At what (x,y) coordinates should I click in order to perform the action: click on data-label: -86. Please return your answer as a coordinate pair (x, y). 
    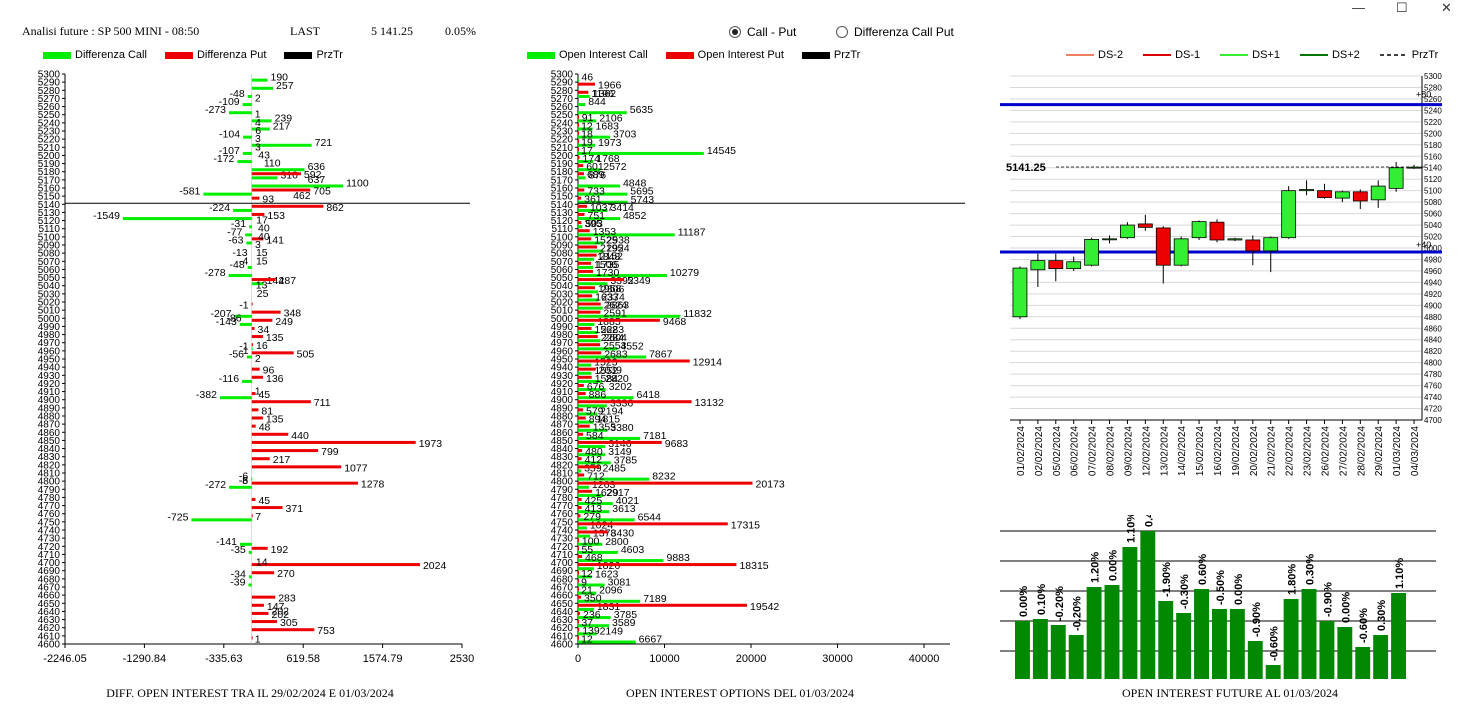
    Looking at the image, I should click on (233, 318).